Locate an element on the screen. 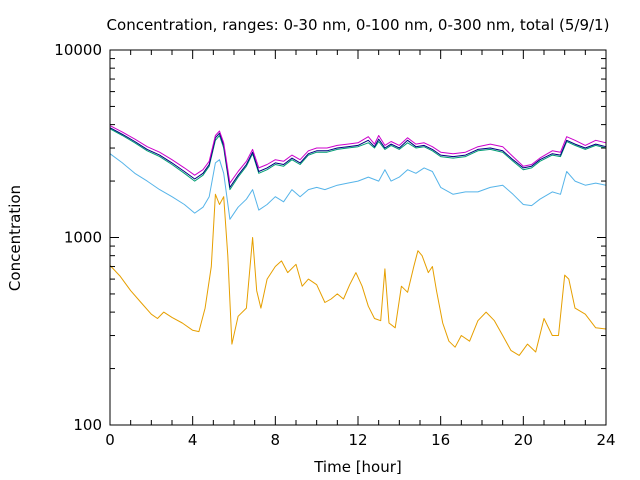 The height and width of the screenshot is (480, 640). y-axis-title: Concentration is located at coordinates (15, 238).